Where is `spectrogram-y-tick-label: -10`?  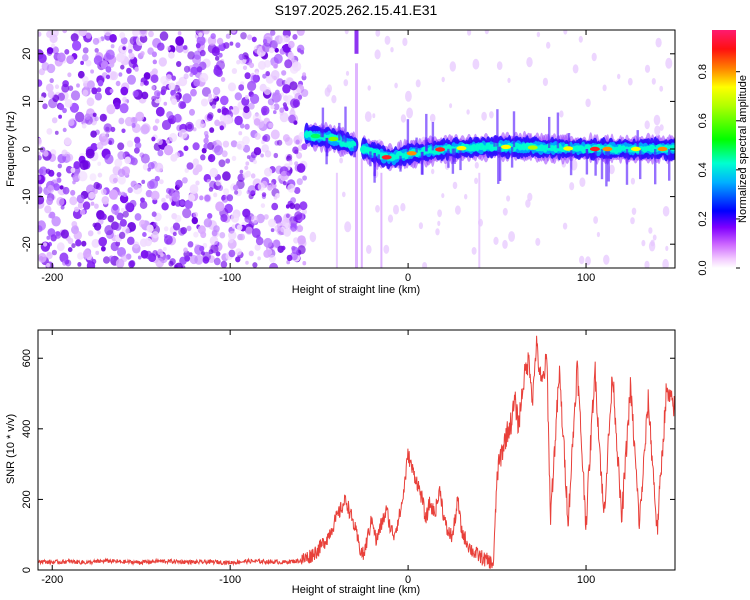 spectrogram-y-tick-label: -10 is located at coordinates (27, 197).